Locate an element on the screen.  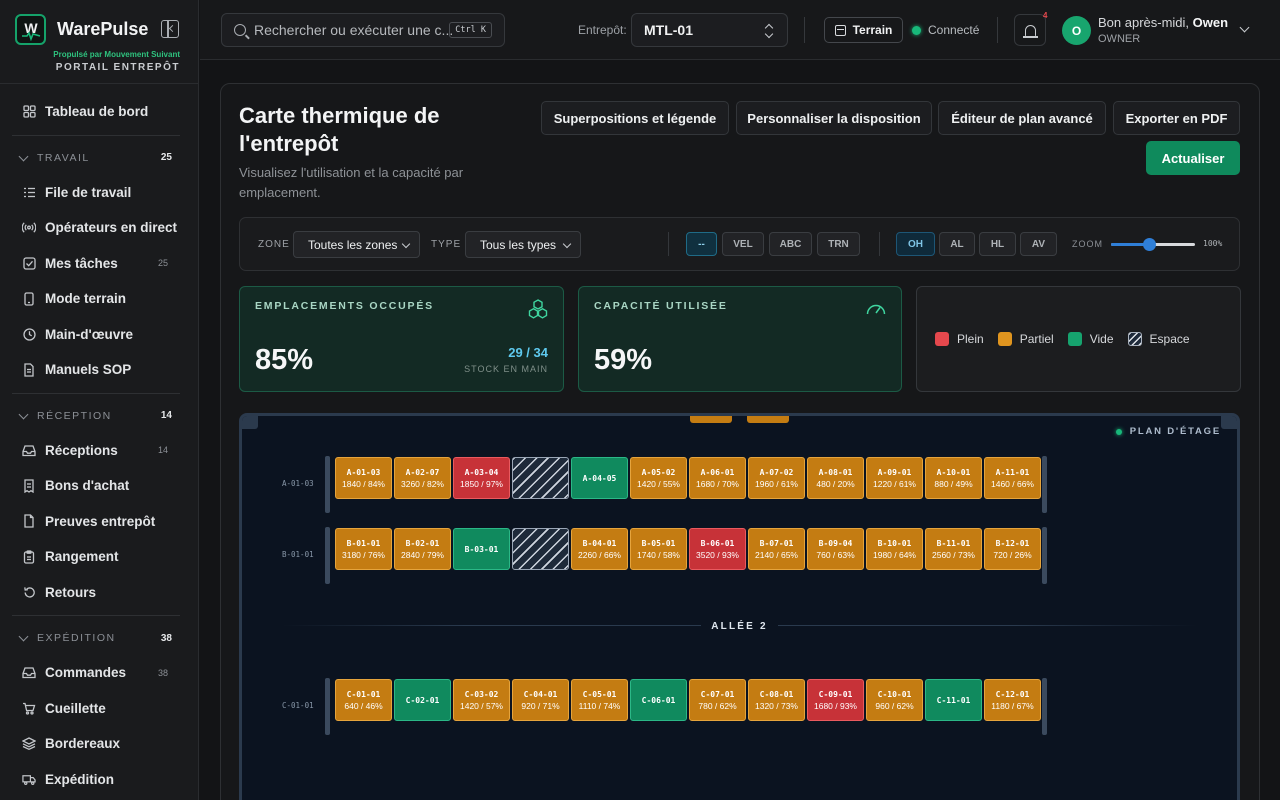
chevron-down-icon is located at coordinates (1244, 27).